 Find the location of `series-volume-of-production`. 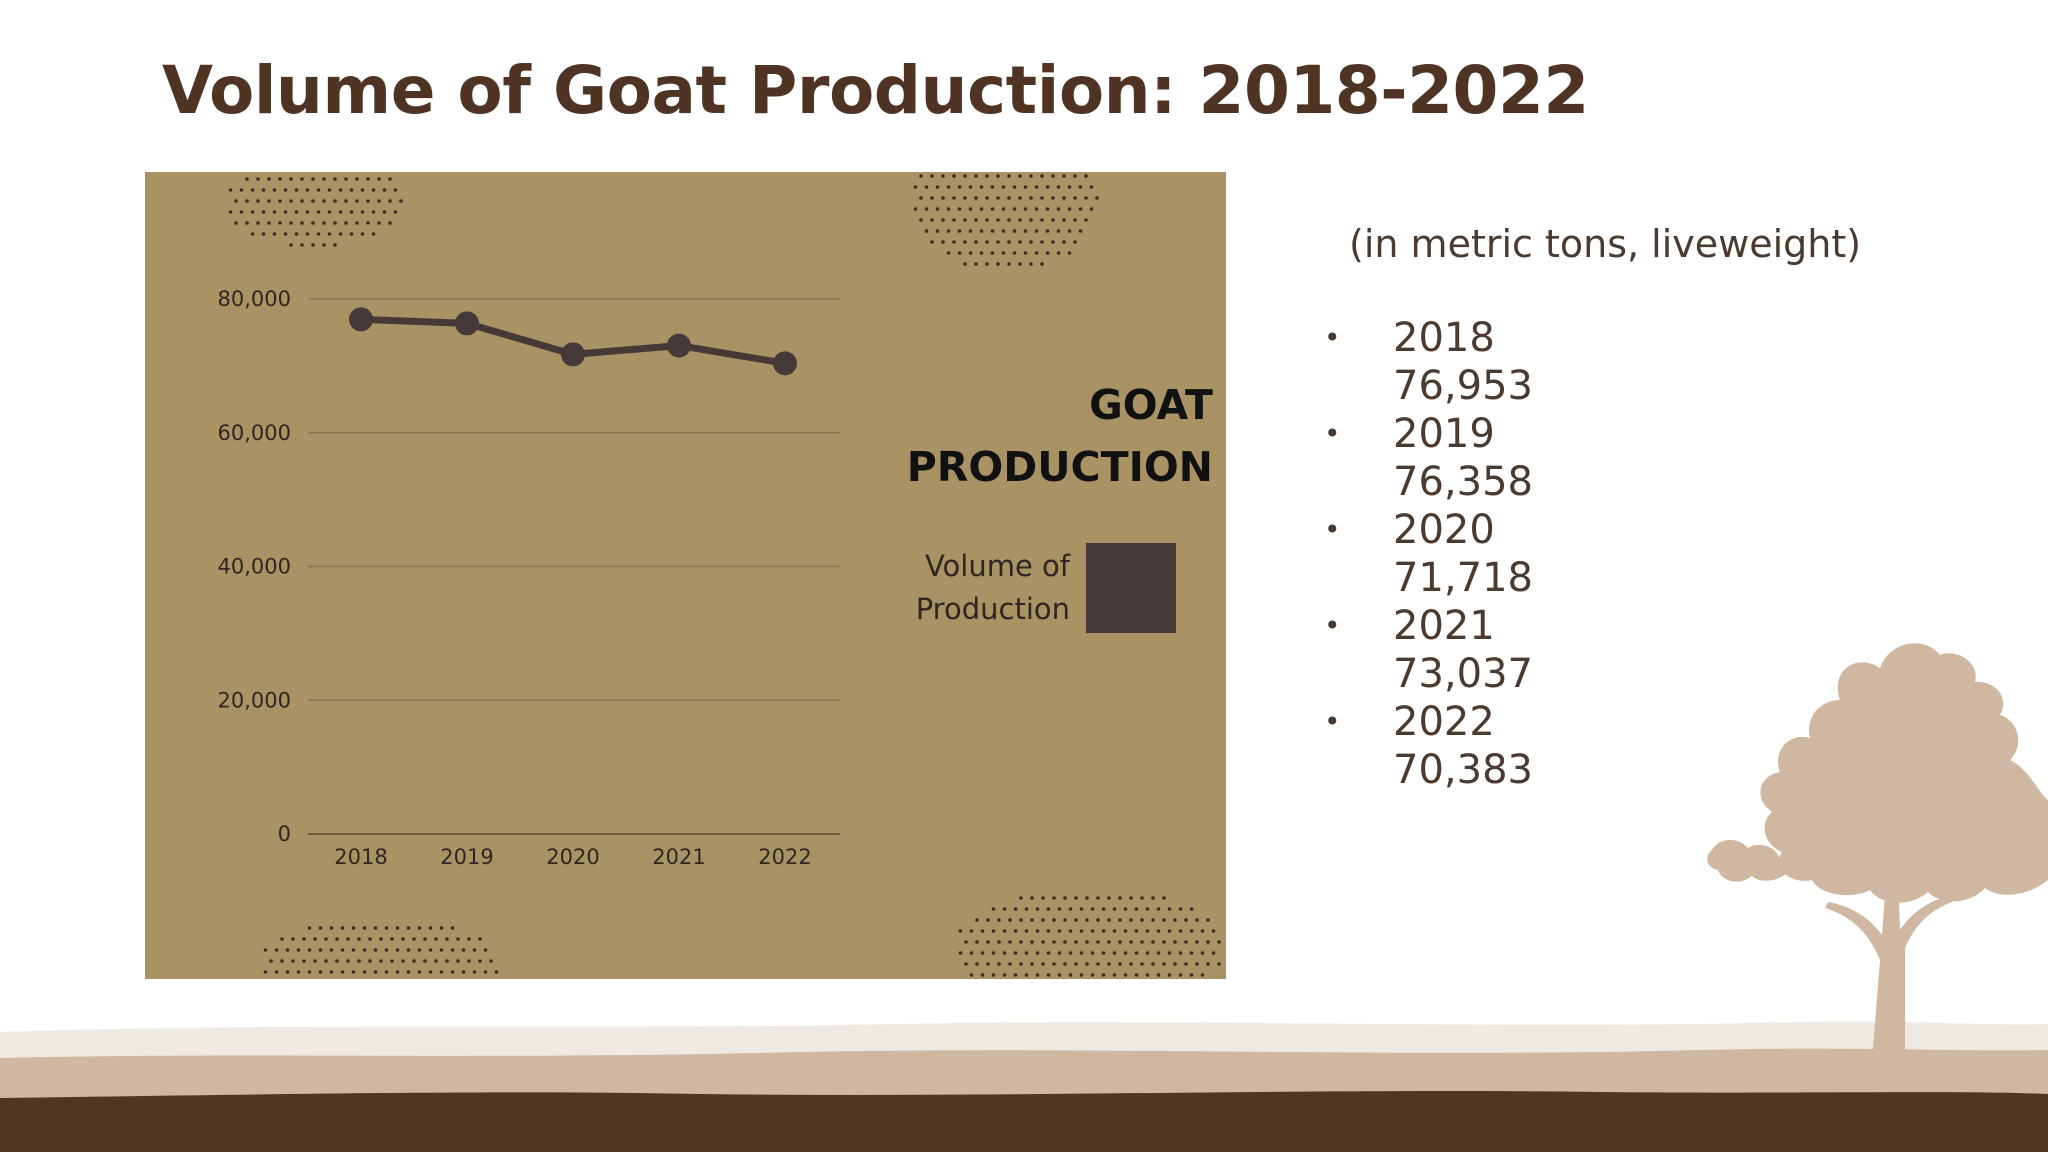

series-volume-of-production is located at coordinates (573, 341).